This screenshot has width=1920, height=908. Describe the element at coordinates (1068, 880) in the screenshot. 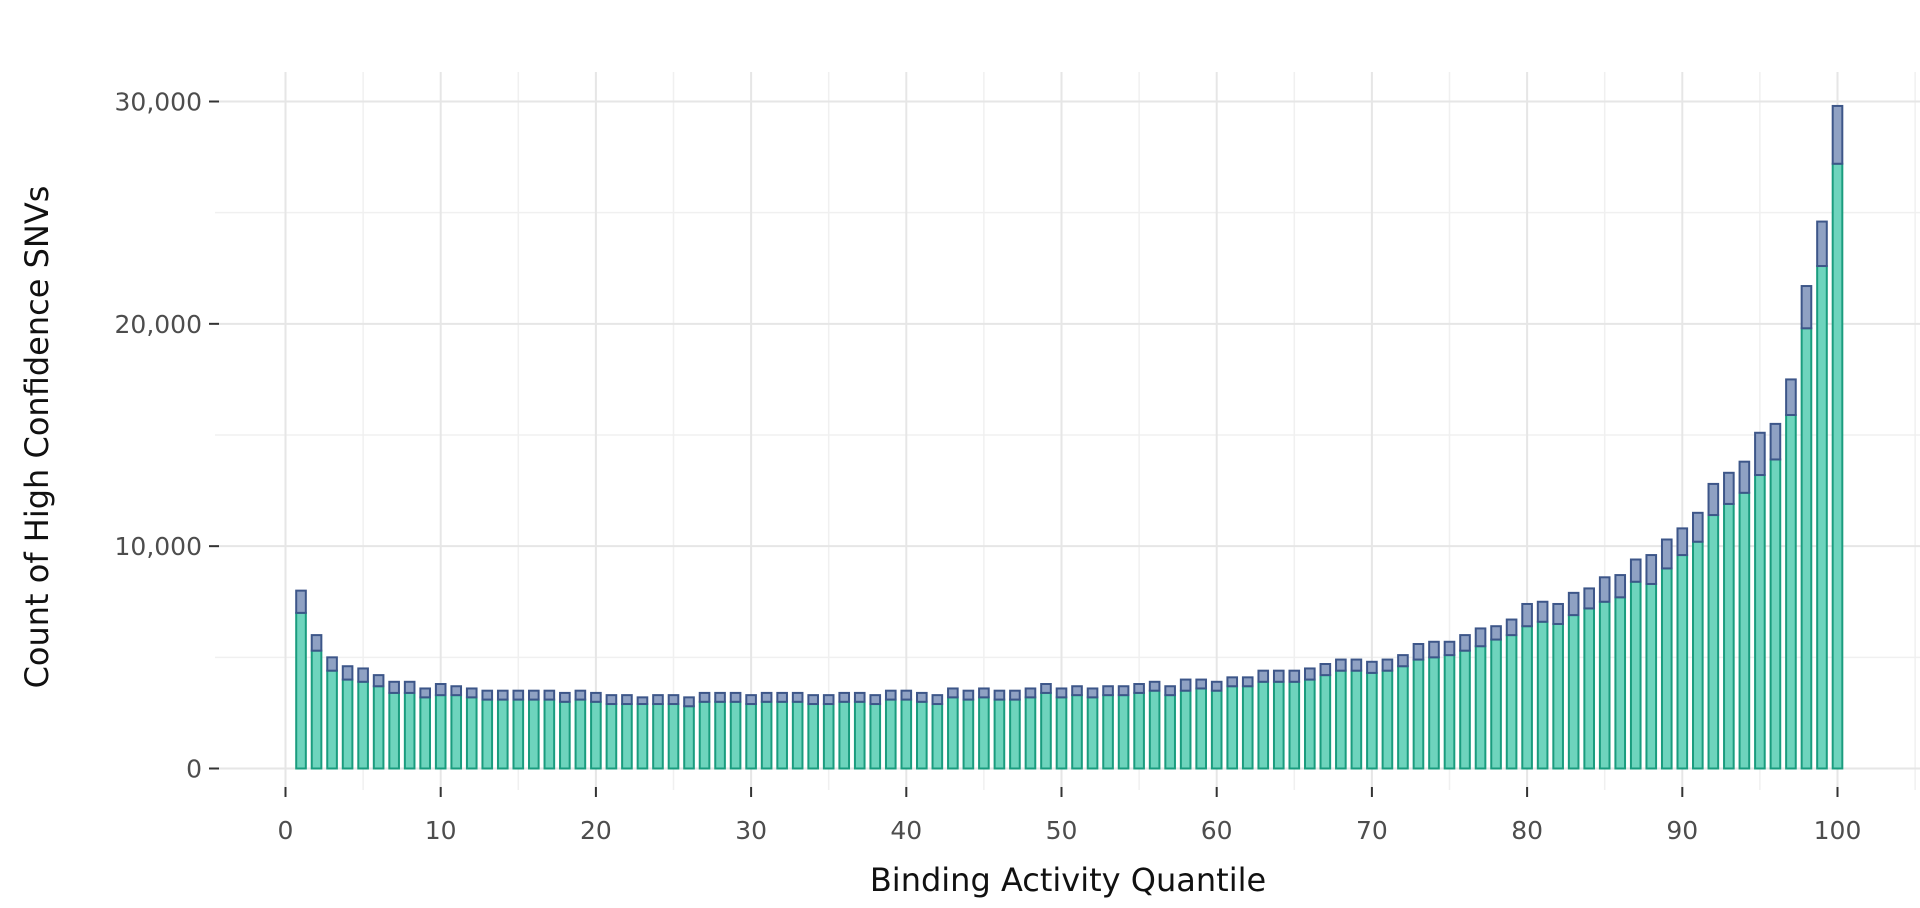

I see `x-axis-title: Binding Activity Quantile` at that location.